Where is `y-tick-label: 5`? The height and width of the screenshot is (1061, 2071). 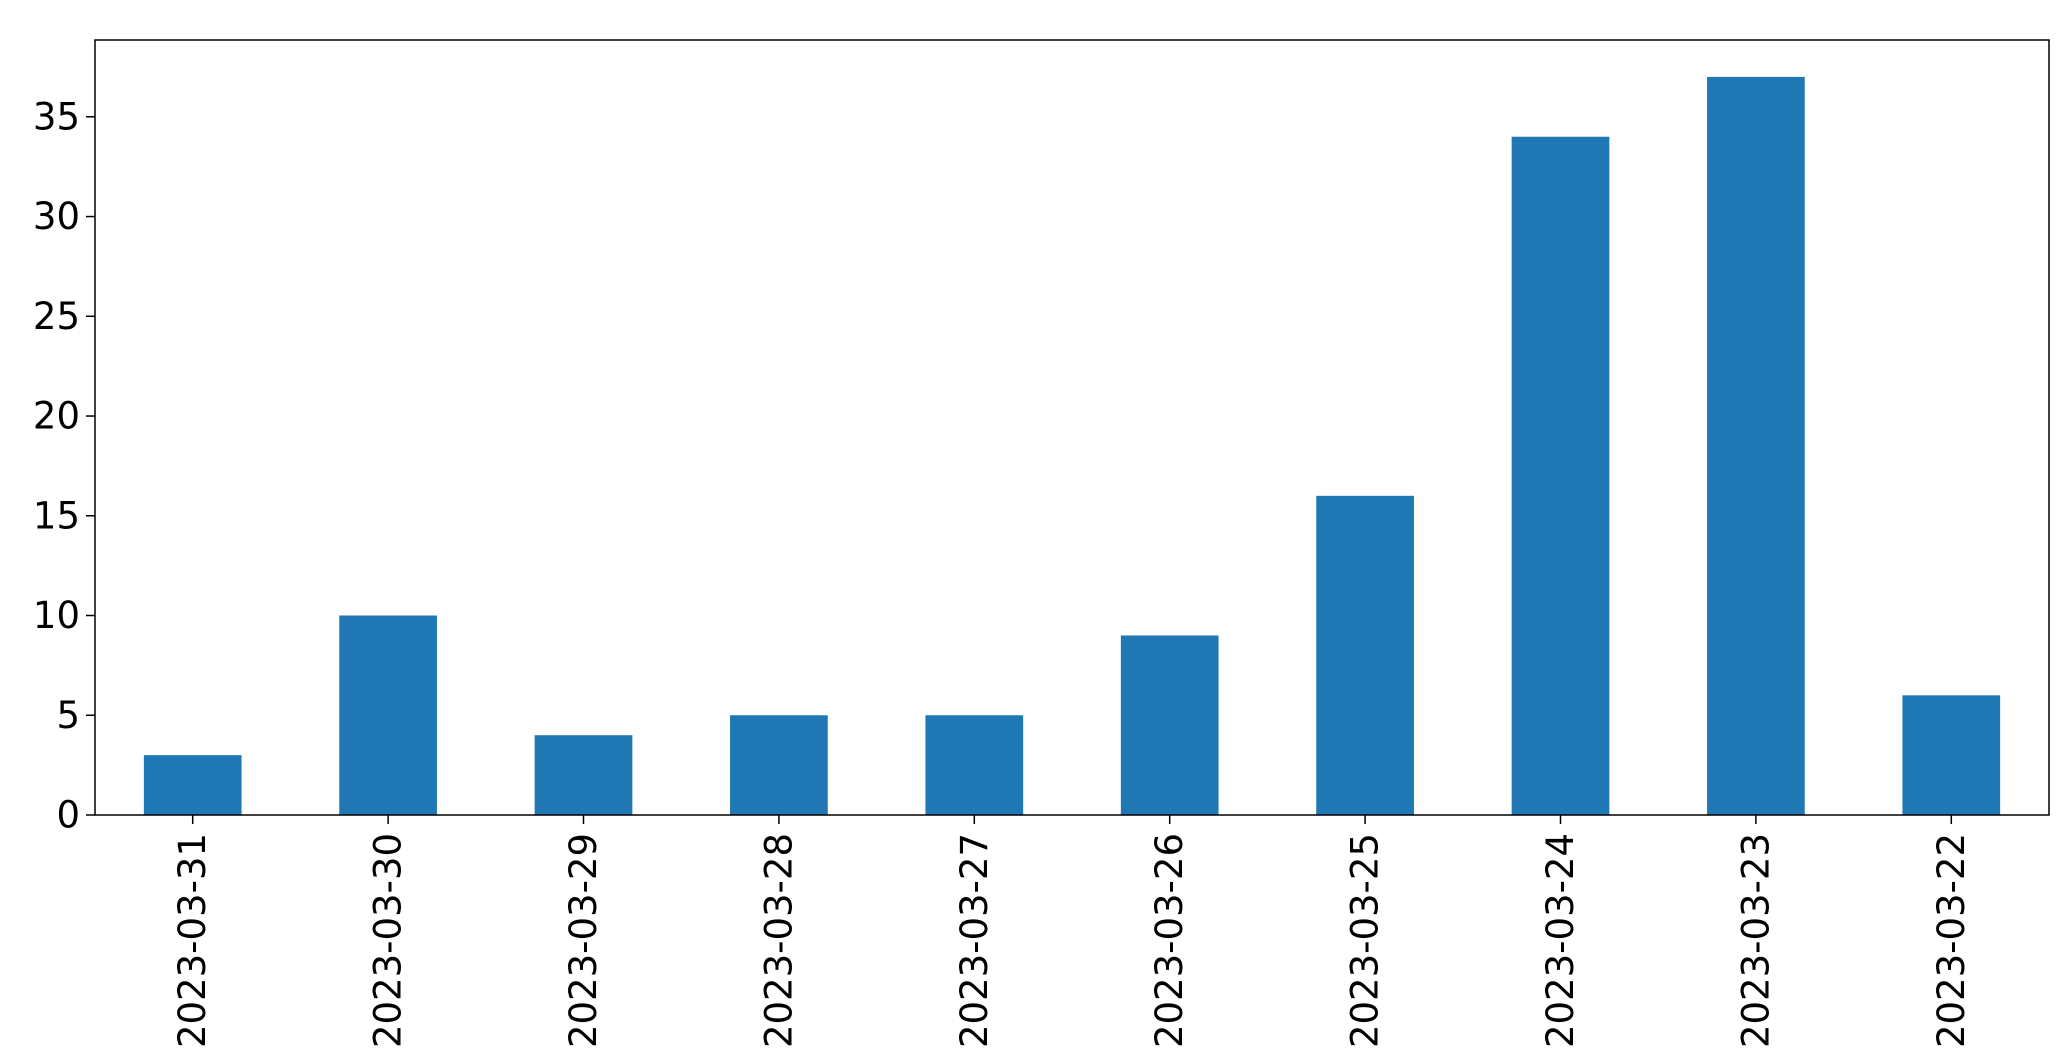
y-tick-label: 5 is located at coordinates (68, 715).